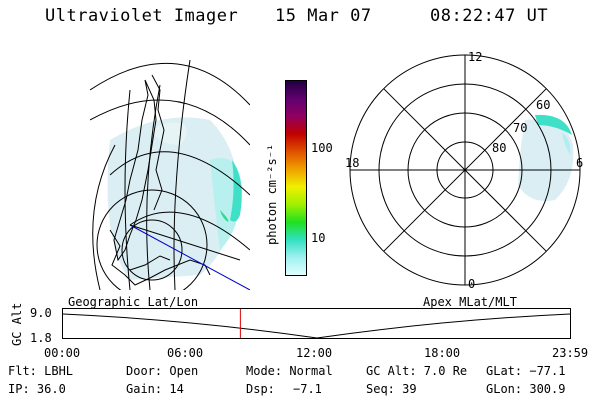  What do you see at coordinates (185, 353) in the screenshot?
I see `timeline-xtick-1: 06:00` at bounding box center [185, 353].